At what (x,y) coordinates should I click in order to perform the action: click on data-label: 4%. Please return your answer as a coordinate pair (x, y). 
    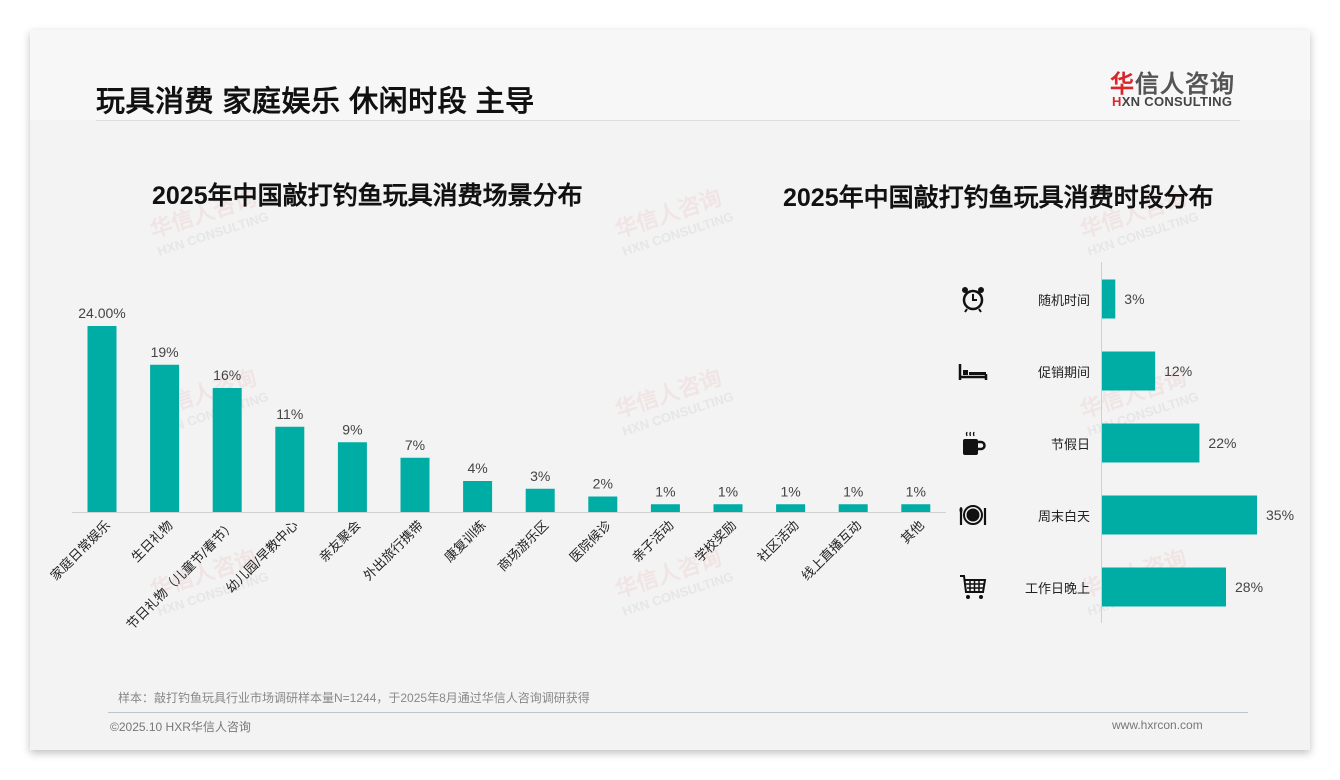
    Looking at the image, I should click on (477, 468).